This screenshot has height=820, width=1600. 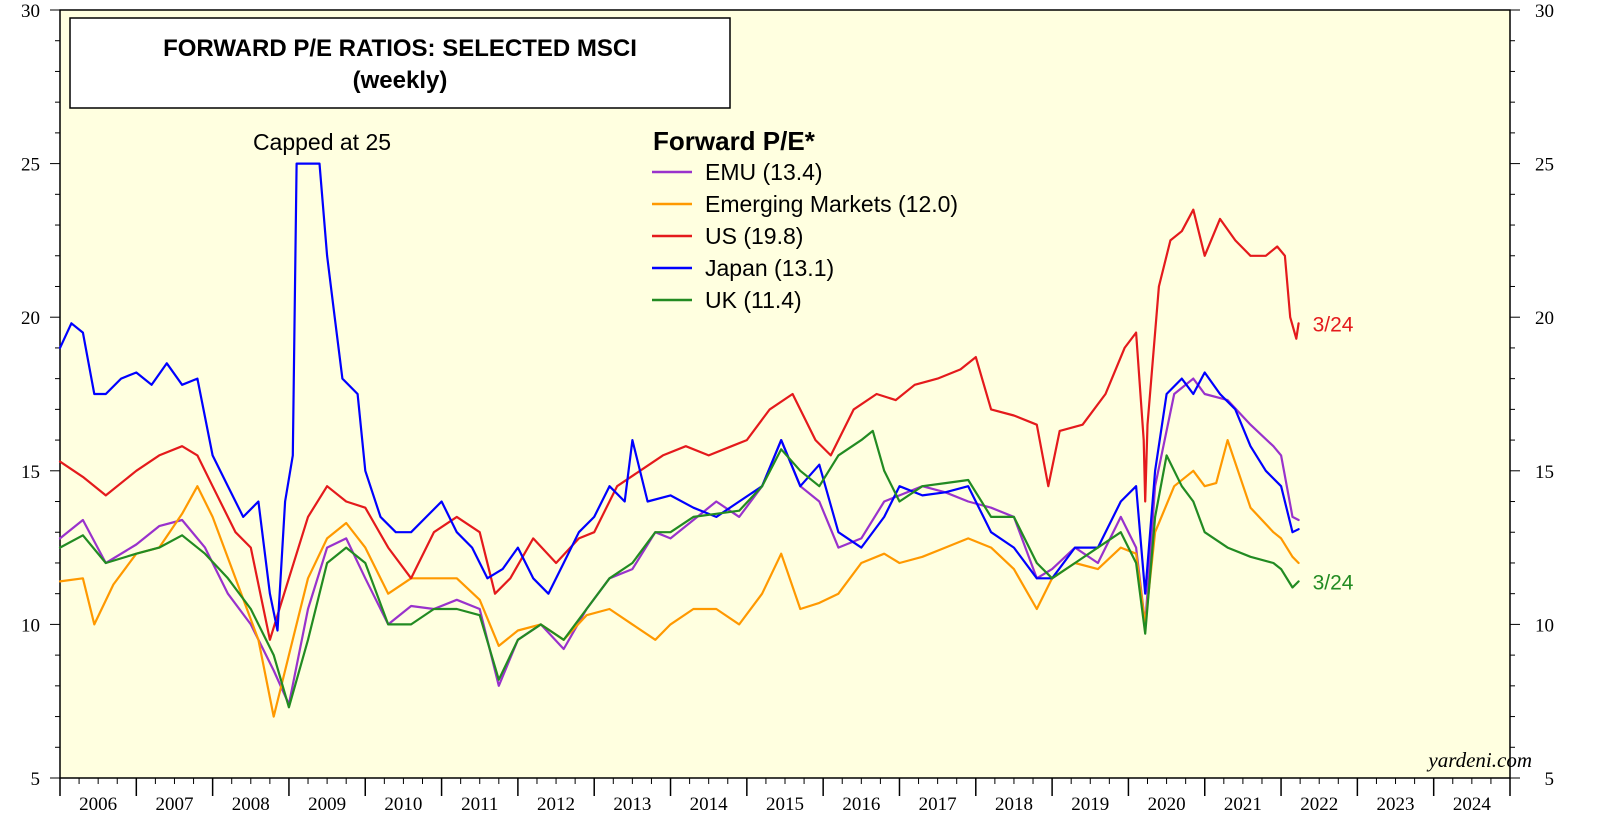 I want to click on legend-entry: US (19.8), so click(x=754, y=236).